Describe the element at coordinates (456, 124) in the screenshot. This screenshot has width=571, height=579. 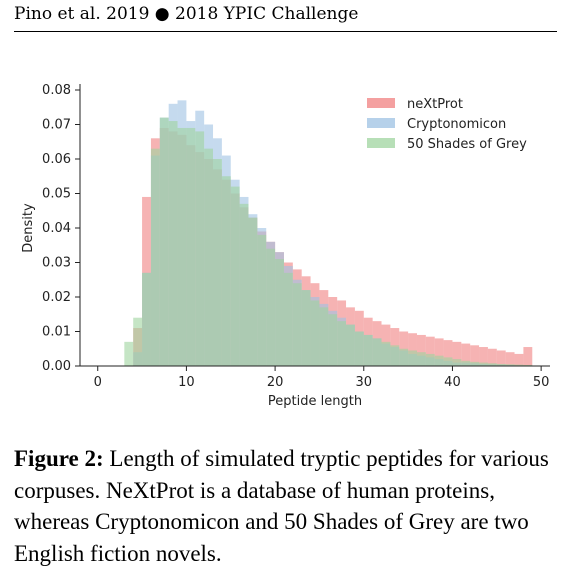
I see `legend-label: Cryptonomicon` at that location.